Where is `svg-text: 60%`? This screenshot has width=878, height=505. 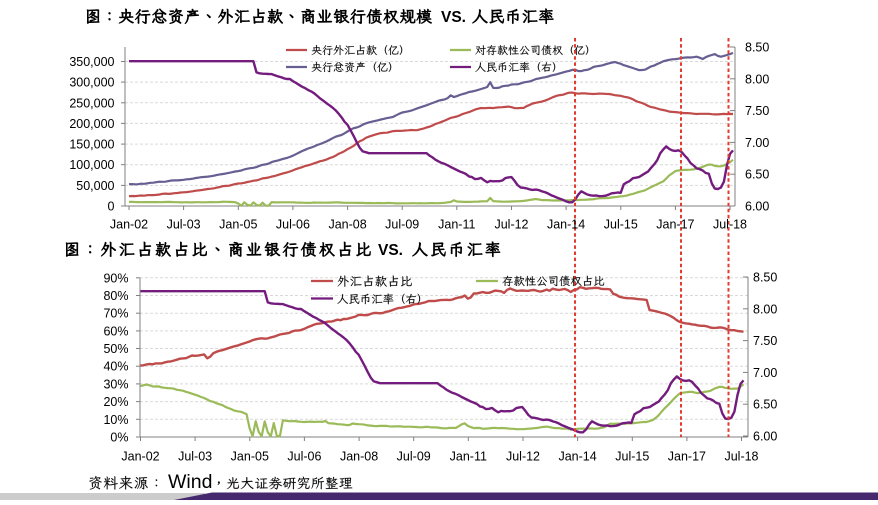 svg-text: 60% is located at coordinates (115, 331).